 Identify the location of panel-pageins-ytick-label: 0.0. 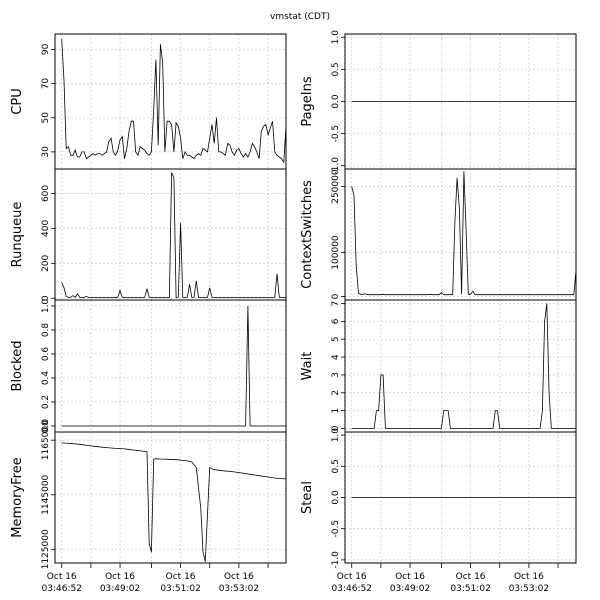
(336, 101).